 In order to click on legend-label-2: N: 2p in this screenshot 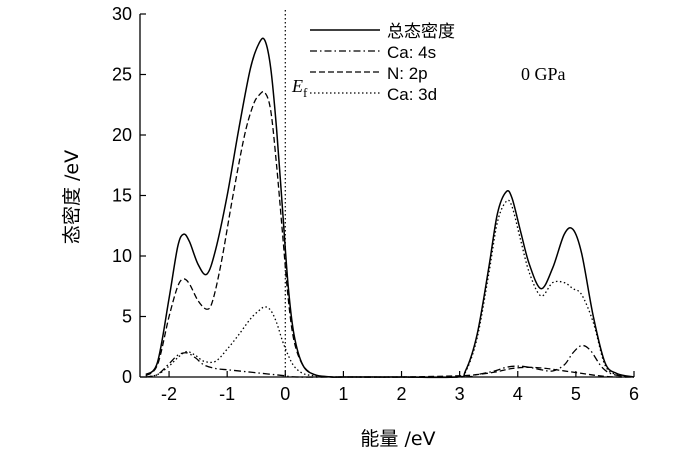, I will do `click(407, 73)`.